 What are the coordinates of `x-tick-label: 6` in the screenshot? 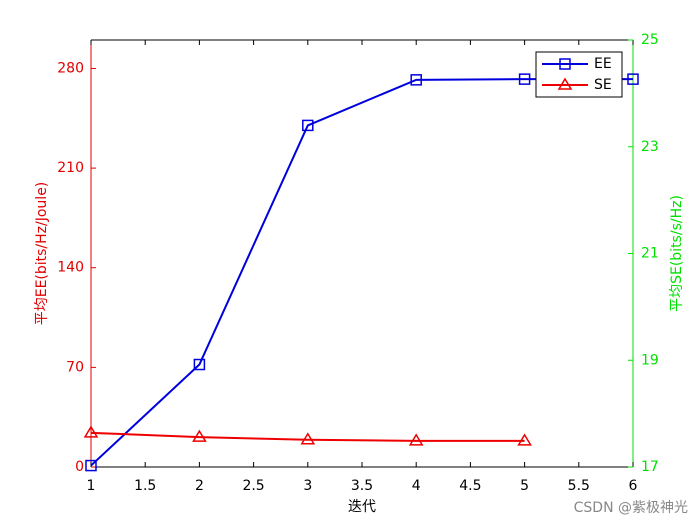 It's located at (633, 486).